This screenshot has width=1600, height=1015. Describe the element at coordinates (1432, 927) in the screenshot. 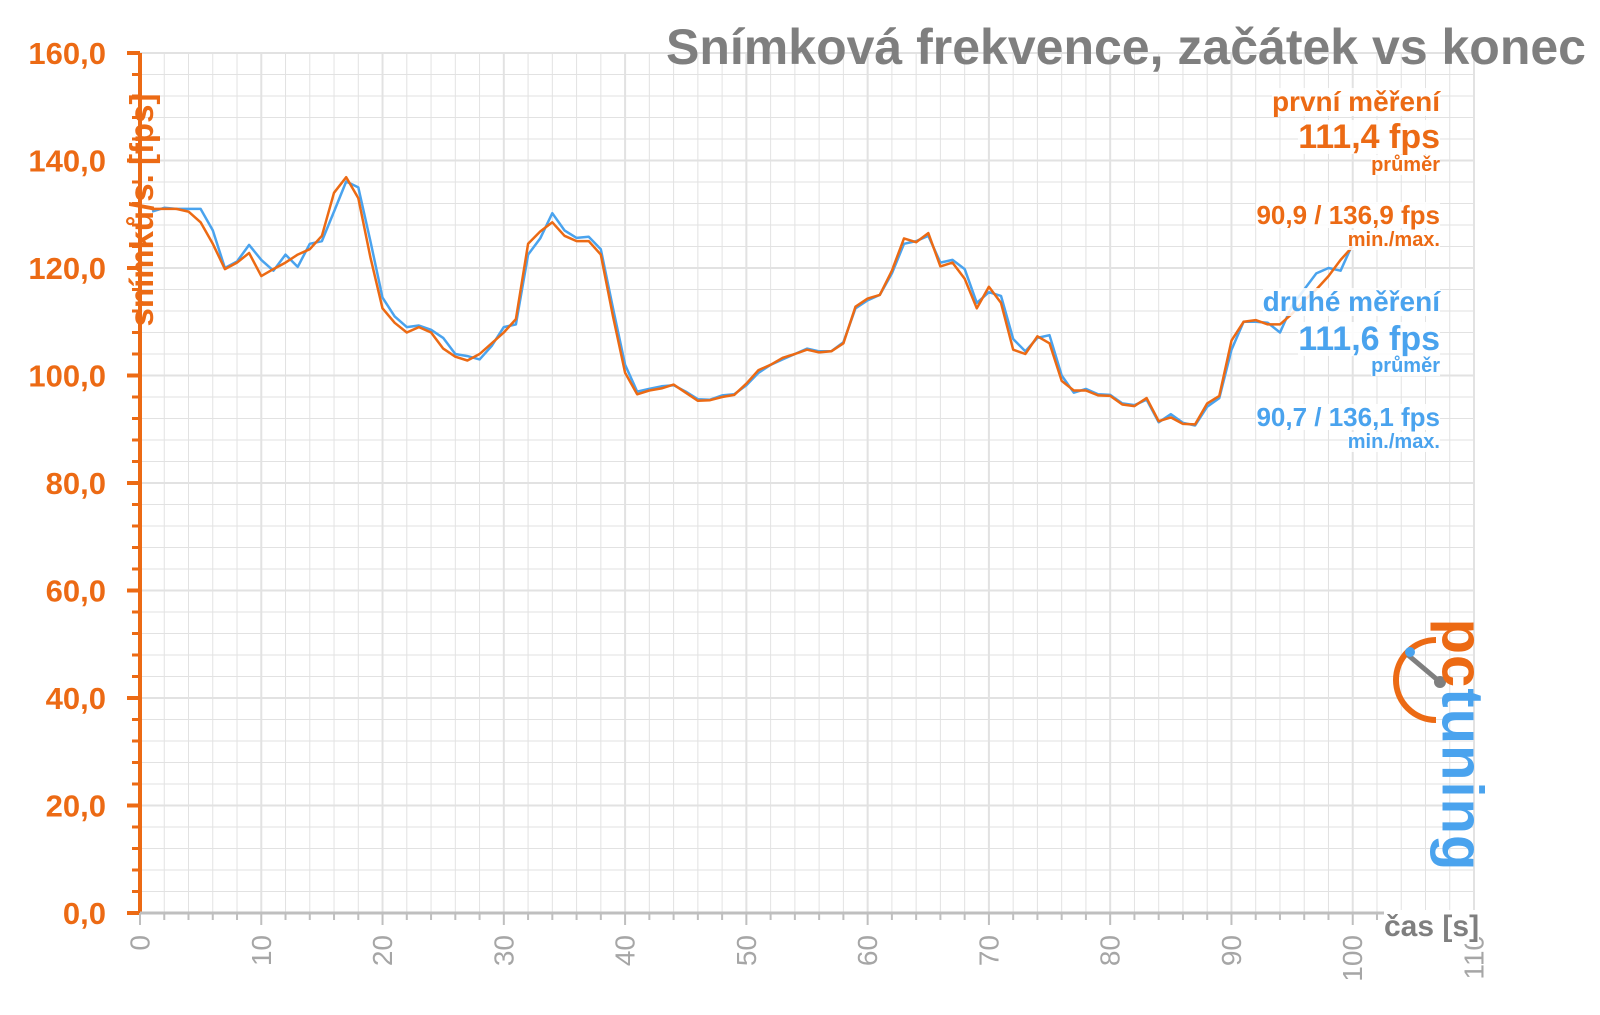

I see `x-axis-label: čas [s]` at that location.